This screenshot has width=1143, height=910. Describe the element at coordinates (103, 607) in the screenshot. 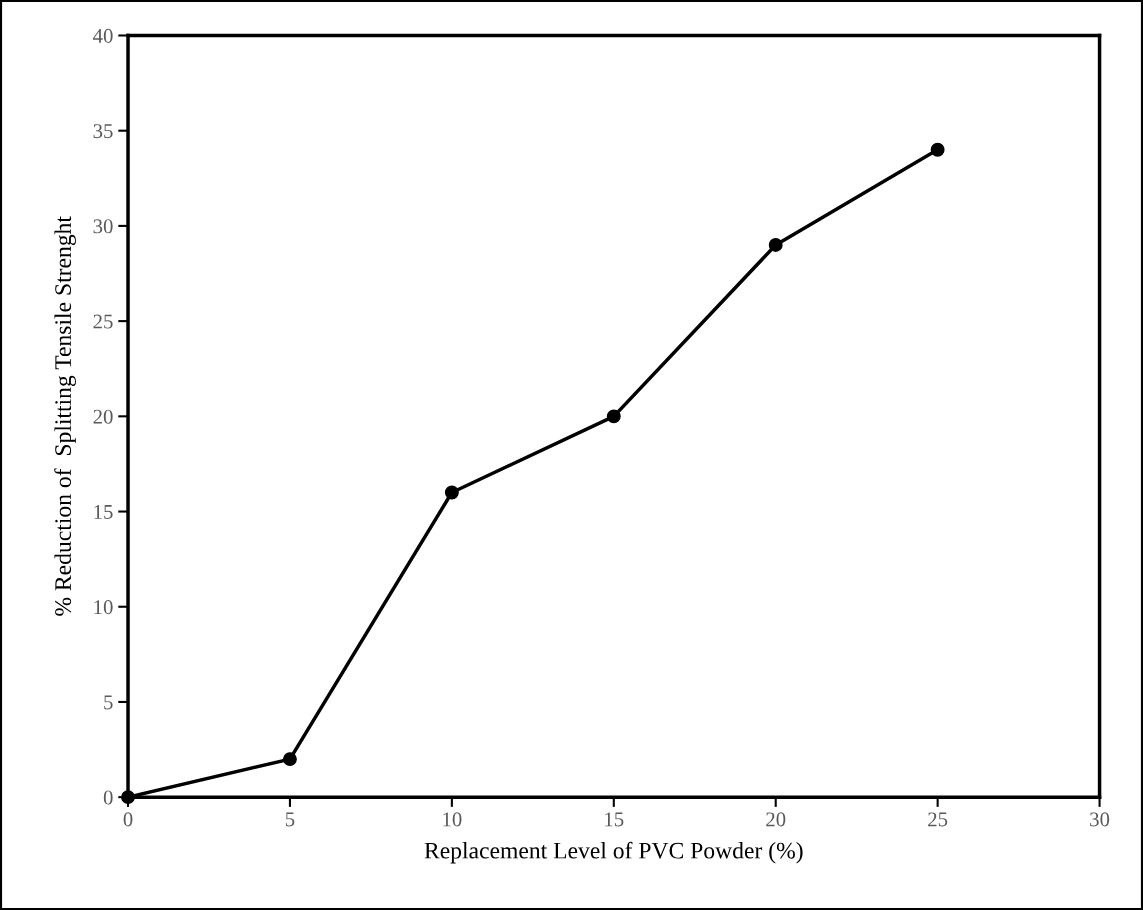

I see `y-tick-label: 10` at that location.